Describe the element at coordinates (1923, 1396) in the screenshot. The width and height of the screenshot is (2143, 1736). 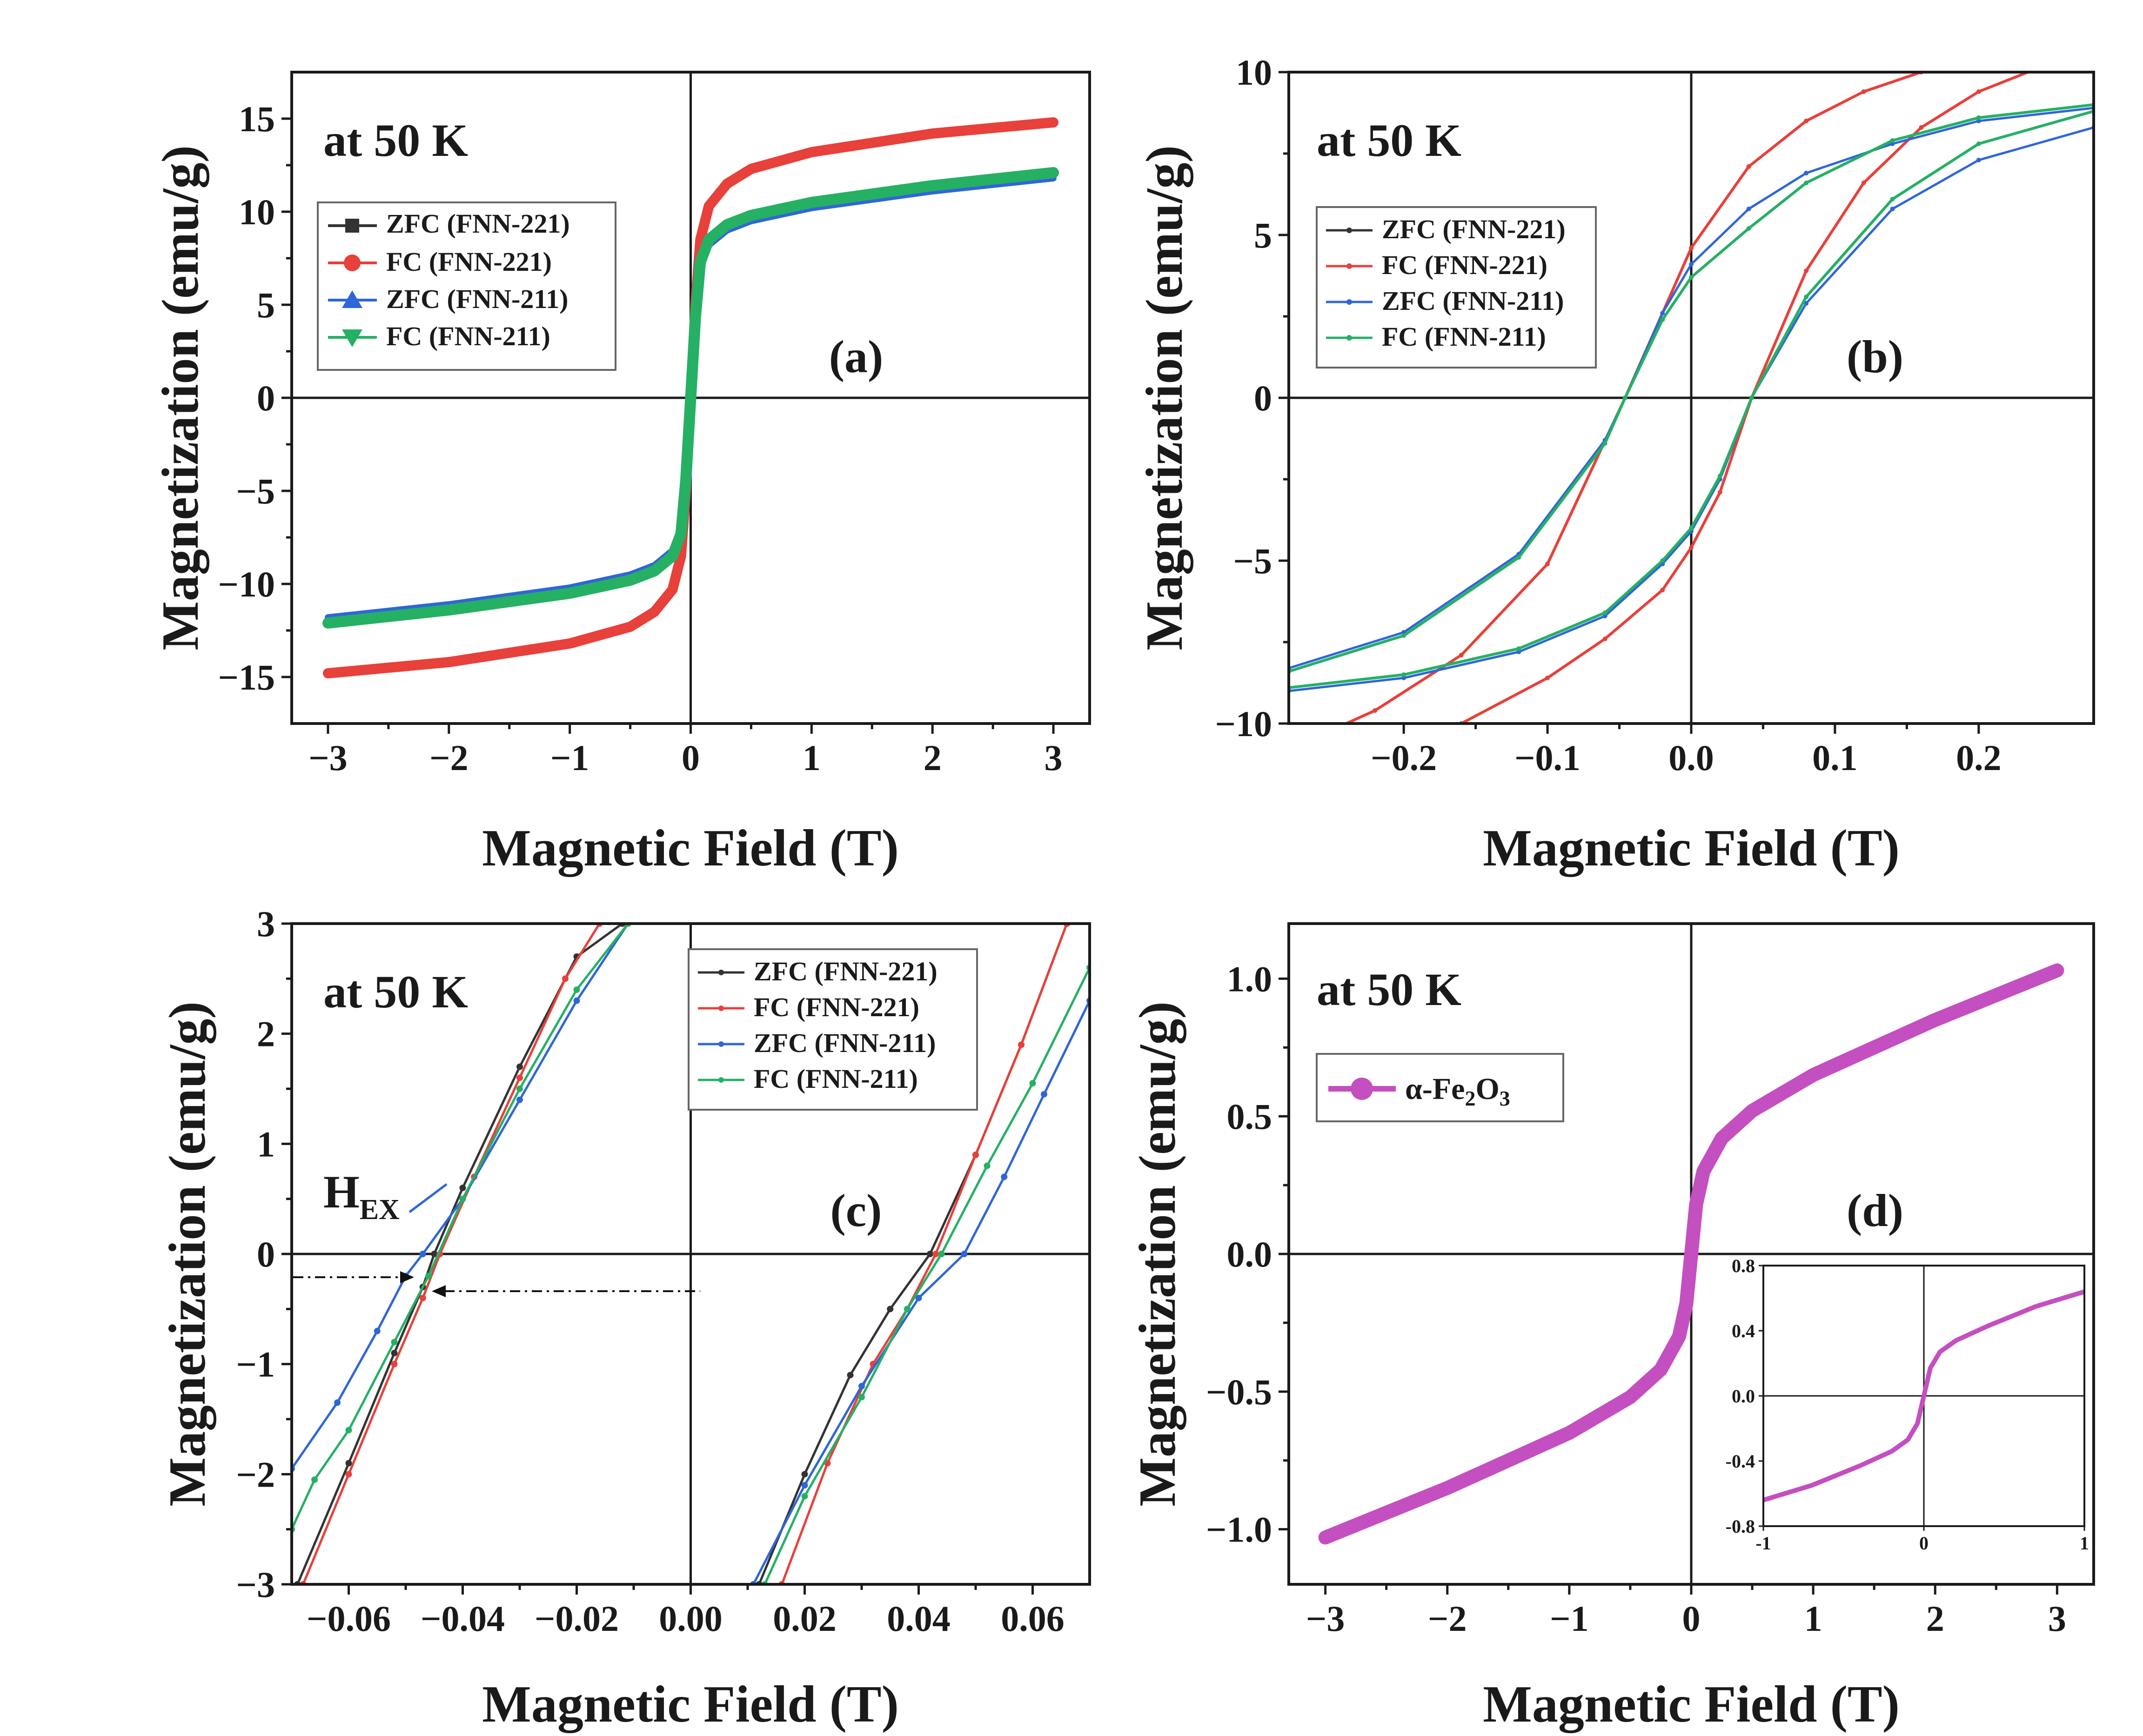
I see `plot-d-inset-series-group` at that location.